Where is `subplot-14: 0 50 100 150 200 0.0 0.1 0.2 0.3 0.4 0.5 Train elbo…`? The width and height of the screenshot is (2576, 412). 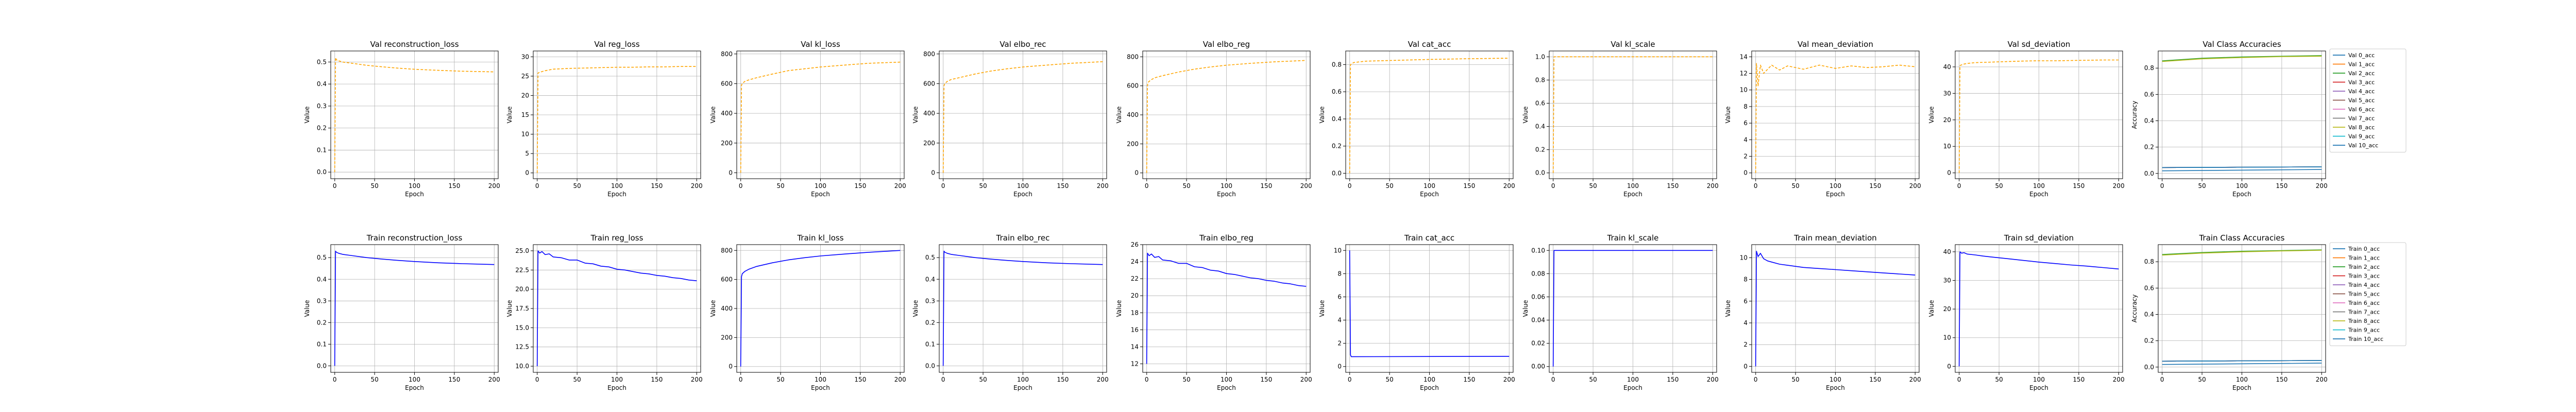
subplot-14: 0 50 100 150 200 0.0 0.1 0.2 0.3 0.4 0.5 Train elbo… is located at coordinates (1010, 312).